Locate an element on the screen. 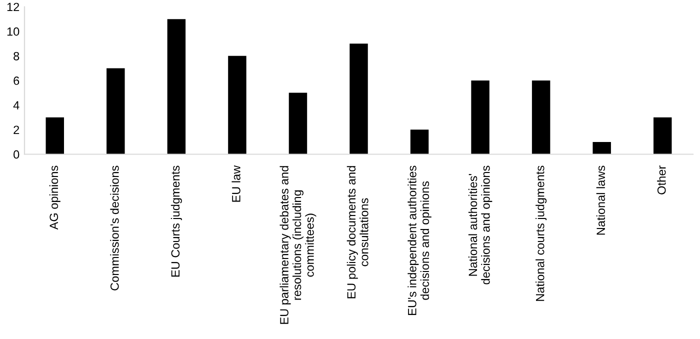  x-tick-label: National courts judgments is located at coordinates (541, 233).